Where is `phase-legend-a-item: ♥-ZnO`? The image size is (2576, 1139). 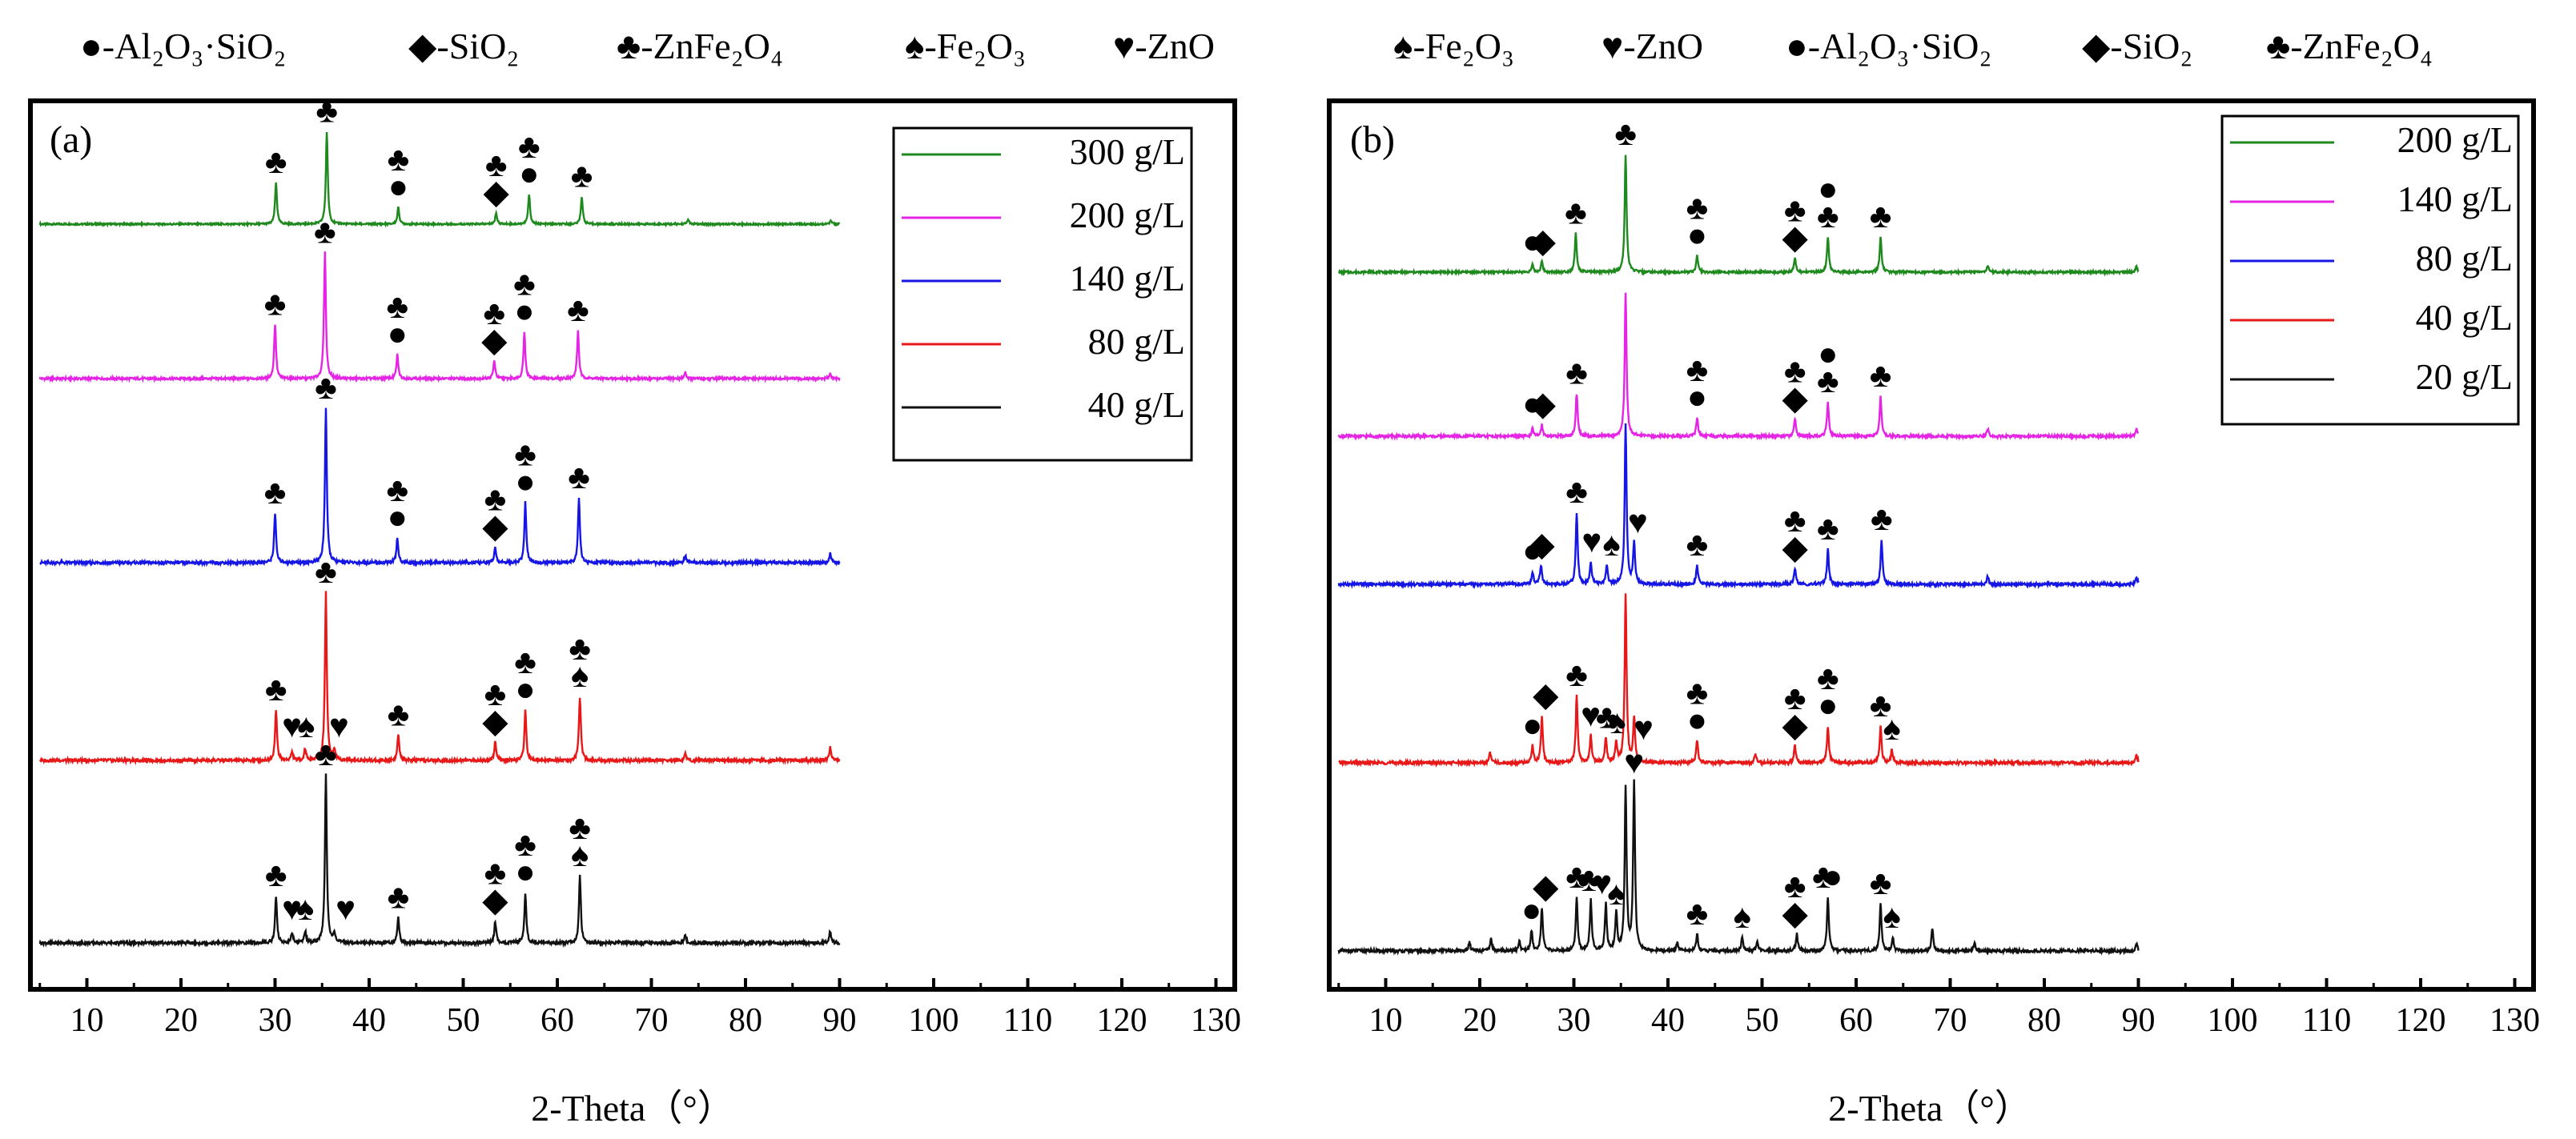
phase-legend-a-item: ♥-ZnO is located at coordinates (1164, 46).